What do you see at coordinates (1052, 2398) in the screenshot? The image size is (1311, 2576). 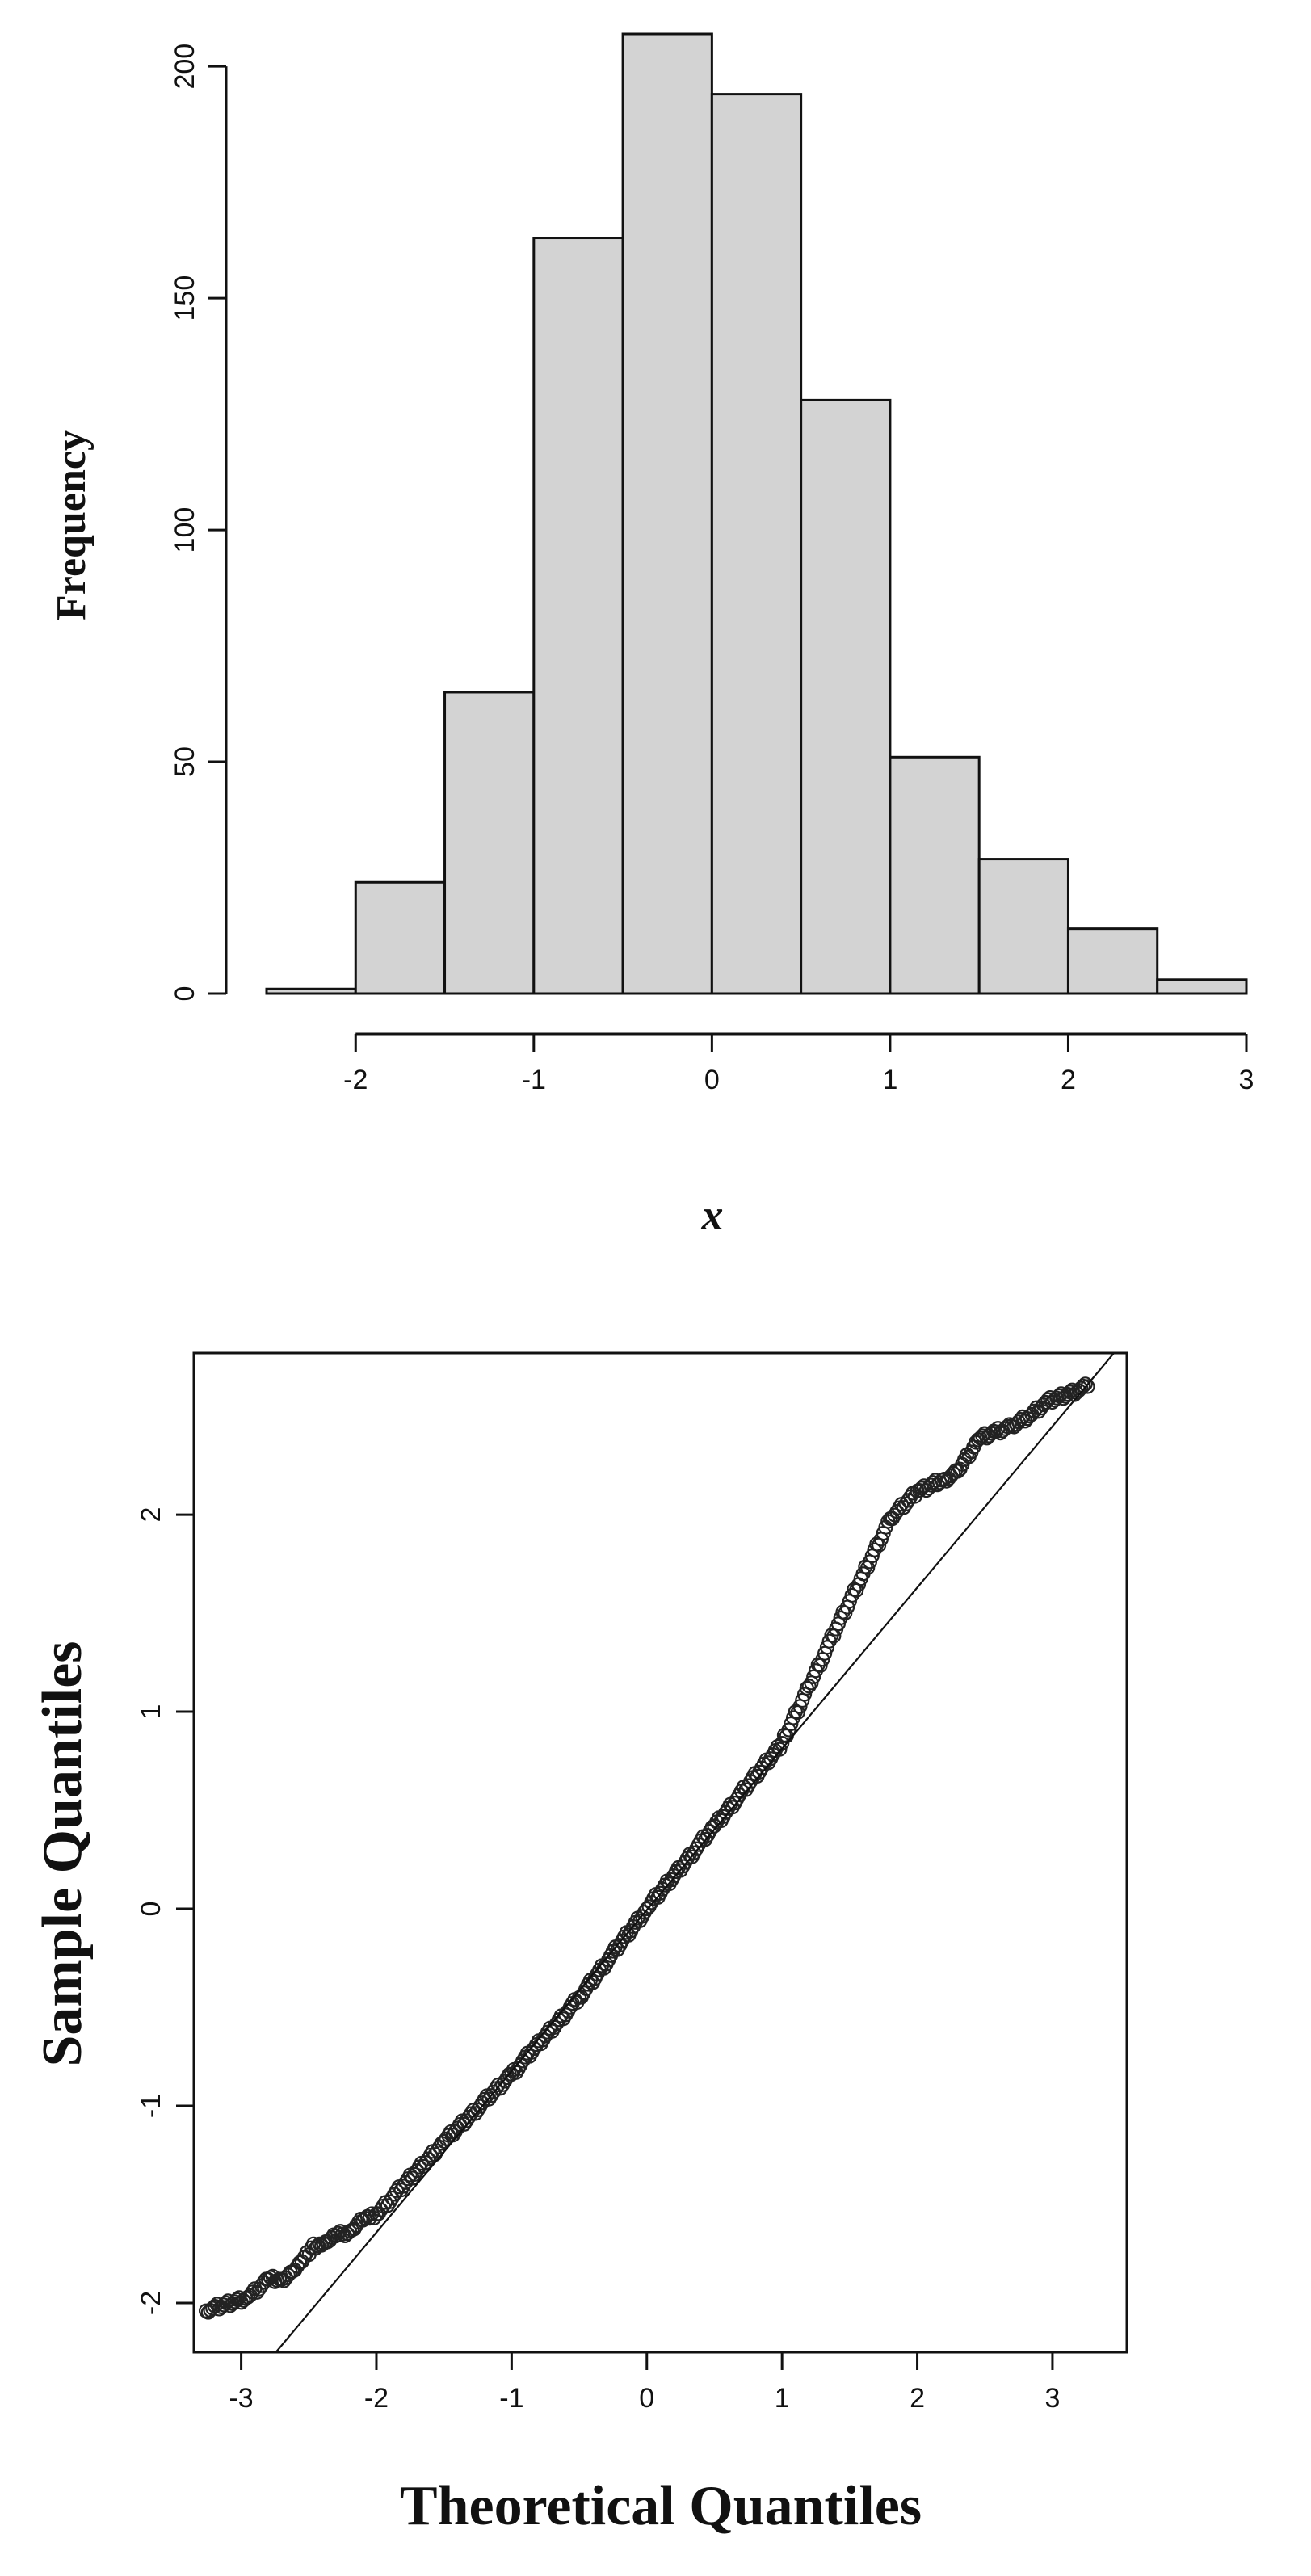 I see `qq-x-tick-label: 3` at bounding box center [1052, 2398].